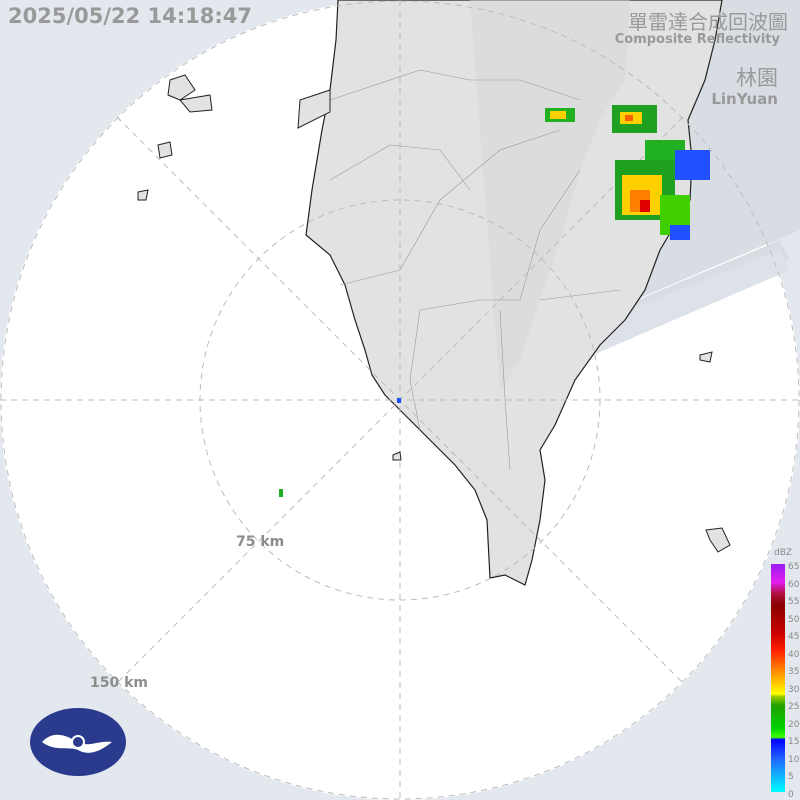  What do you see at coordinates (783, 553) in the screenshot?
I see `legend-unit: dBZ` at bounding box center [783, 553].